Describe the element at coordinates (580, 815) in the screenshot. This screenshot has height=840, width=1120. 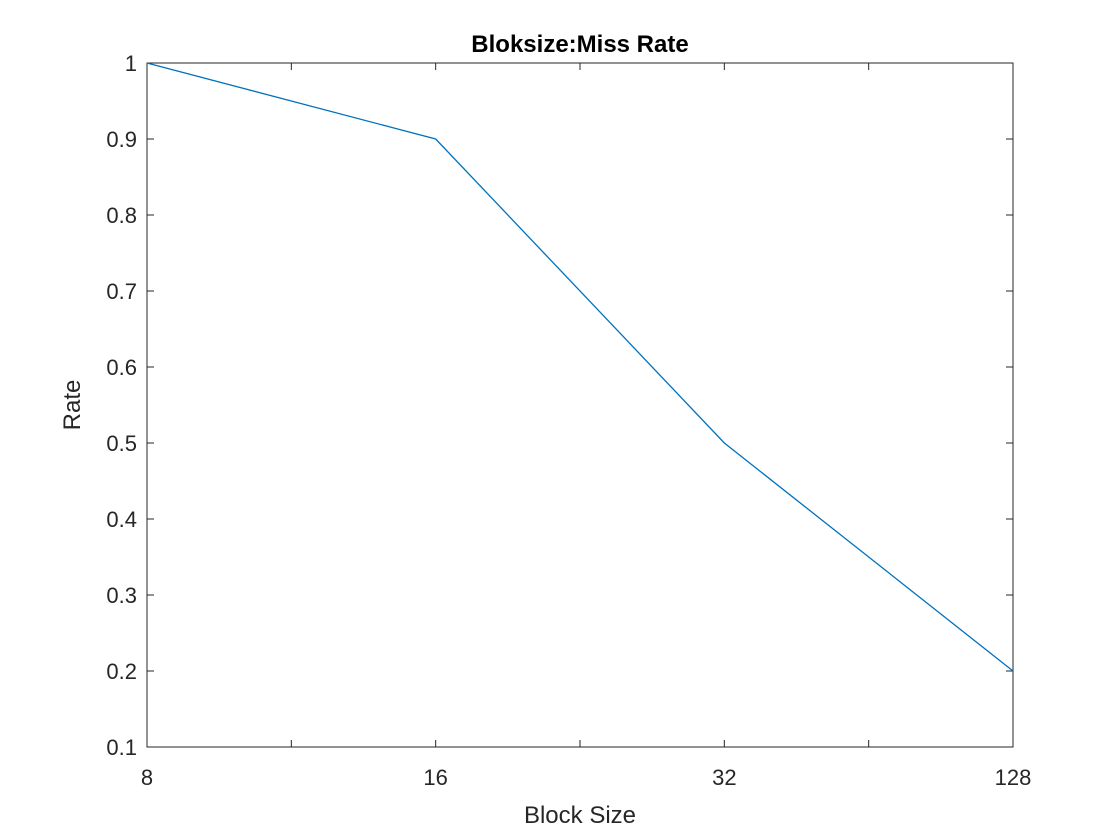
I see `x-axis-label: Block Size` at that location.